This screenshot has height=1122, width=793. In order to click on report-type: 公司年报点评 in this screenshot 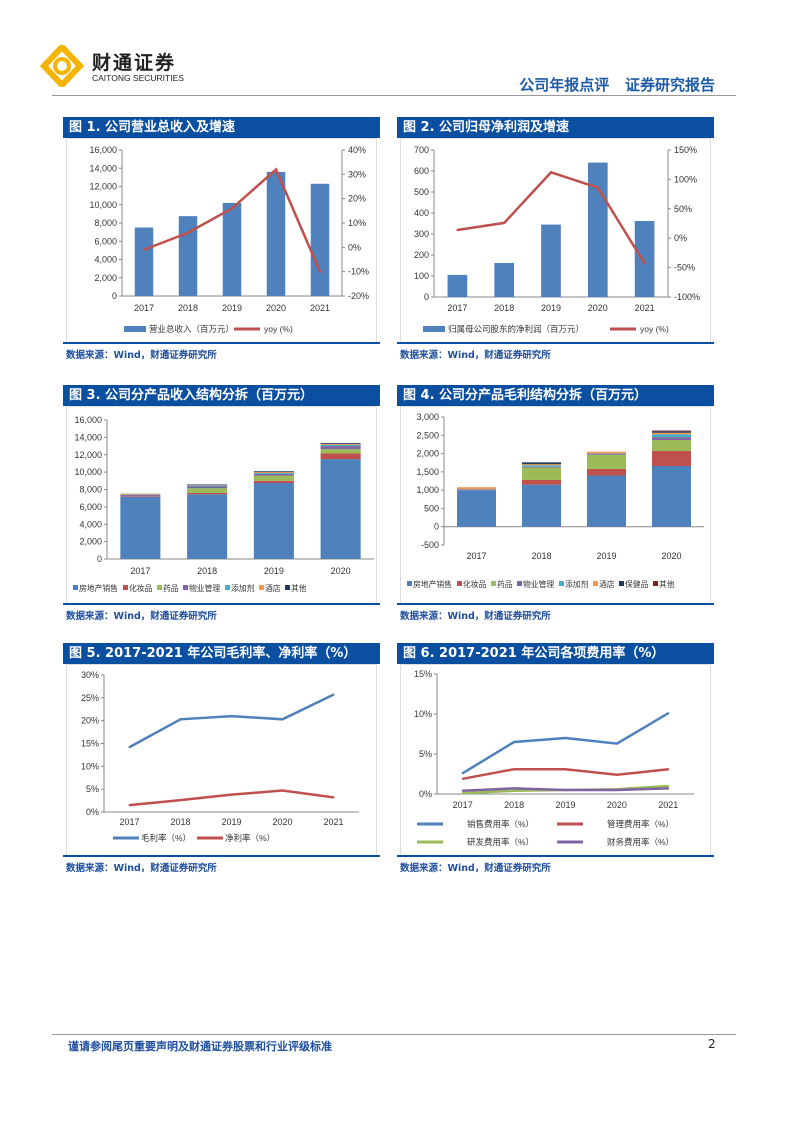, I will do `click(564, 85)`.